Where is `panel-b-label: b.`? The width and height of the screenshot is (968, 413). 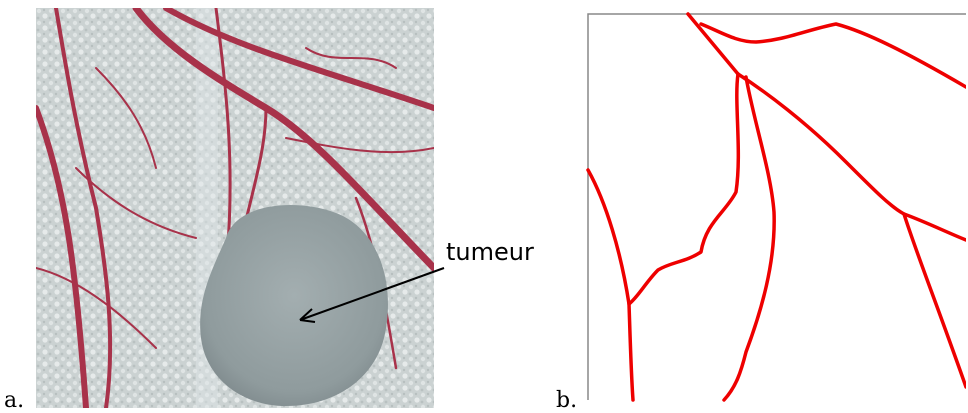
panel-b-label: b. is located at coordinates (567, 400).